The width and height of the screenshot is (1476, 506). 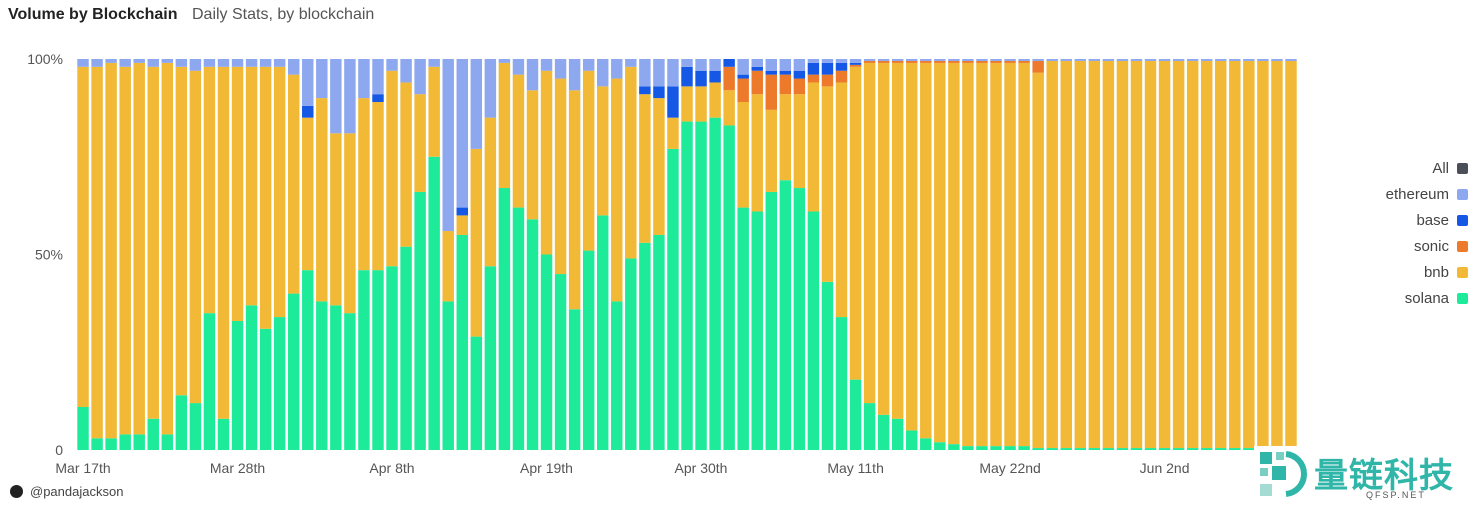 I want to click on y-tick-label: 50%, so click(x=49, y=255).